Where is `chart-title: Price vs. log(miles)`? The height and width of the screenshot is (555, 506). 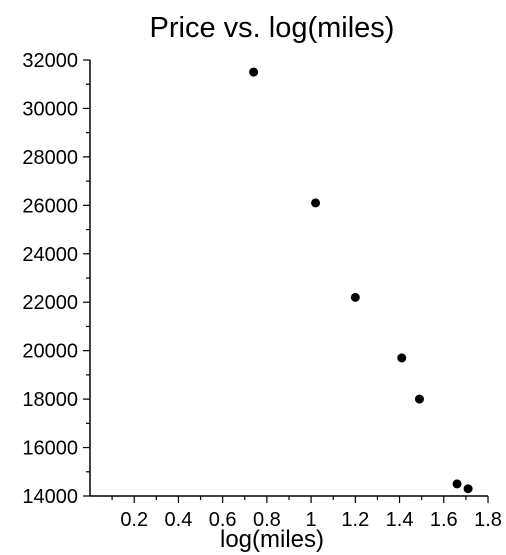 chart-title: Price vs. log(miles) is located at coordinates (272, 28).